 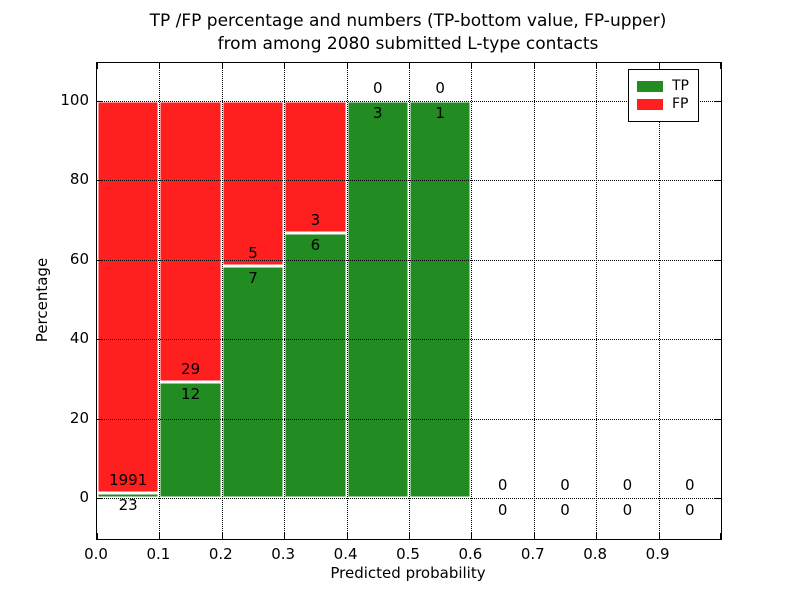 I want to click on y-tick-label-100: 100, so click(x=74, y=100).